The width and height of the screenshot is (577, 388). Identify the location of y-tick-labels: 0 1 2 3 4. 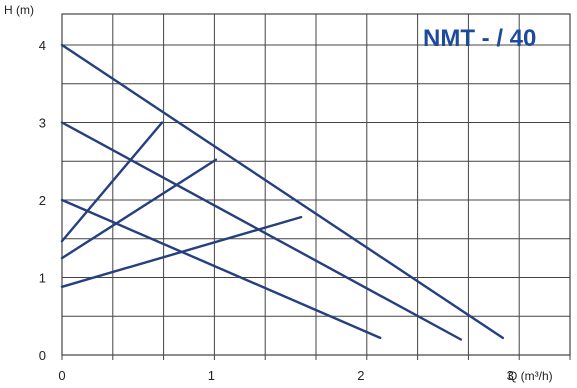
(42, 200).